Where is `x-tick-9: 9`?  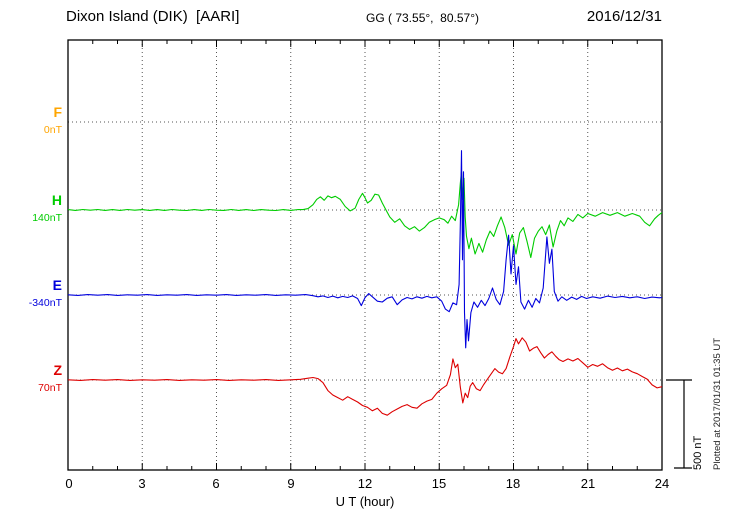 x-tick-9: 9 is located at coordinates (291, 483).